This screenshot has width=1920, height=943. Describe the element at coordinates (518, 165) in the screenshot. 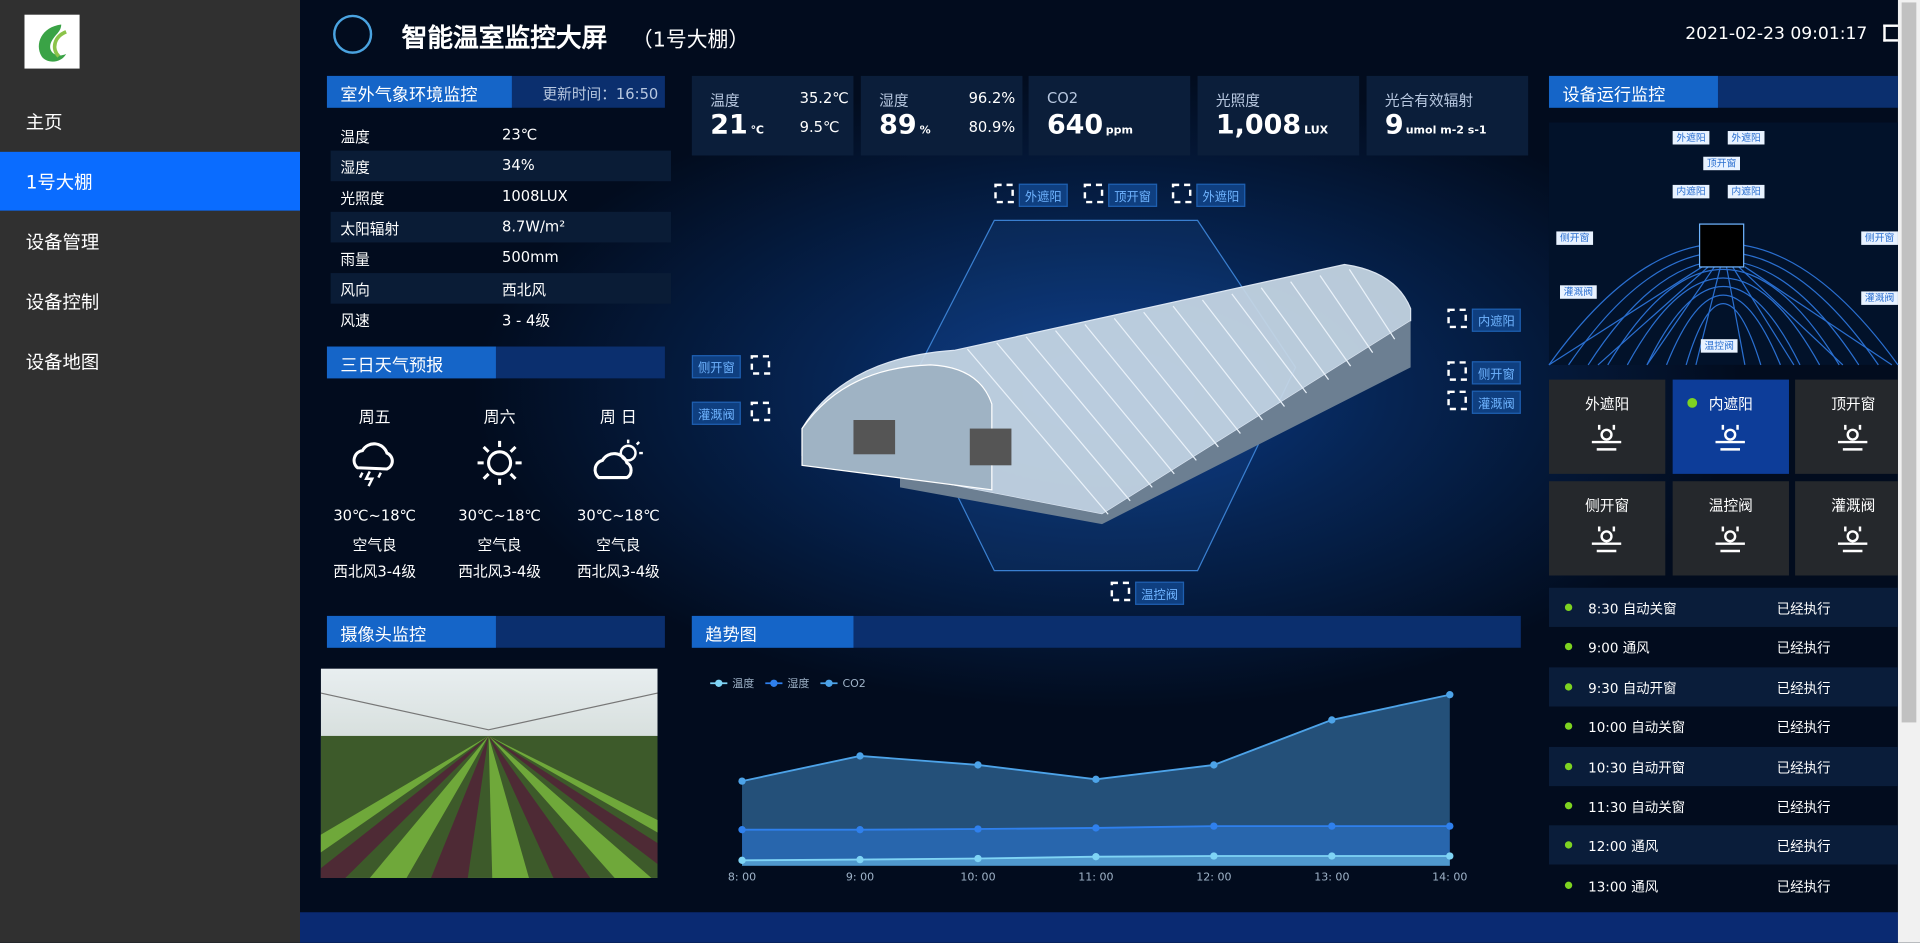

I see `row-value: 34%` at that location.